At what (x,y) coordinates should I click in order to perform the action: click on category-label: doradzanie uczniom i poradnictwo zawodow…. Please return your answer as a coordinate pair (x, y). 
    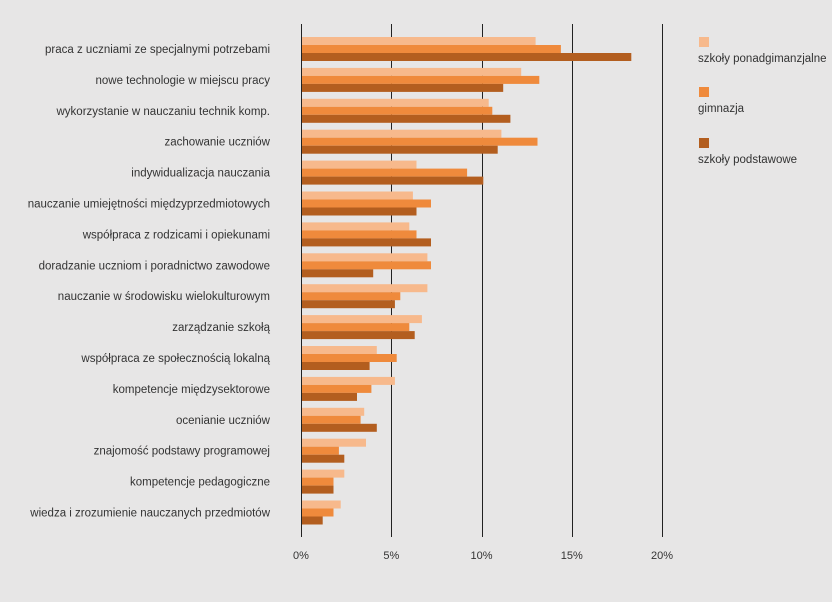
    Looking at the image, I should click on (154, 266).